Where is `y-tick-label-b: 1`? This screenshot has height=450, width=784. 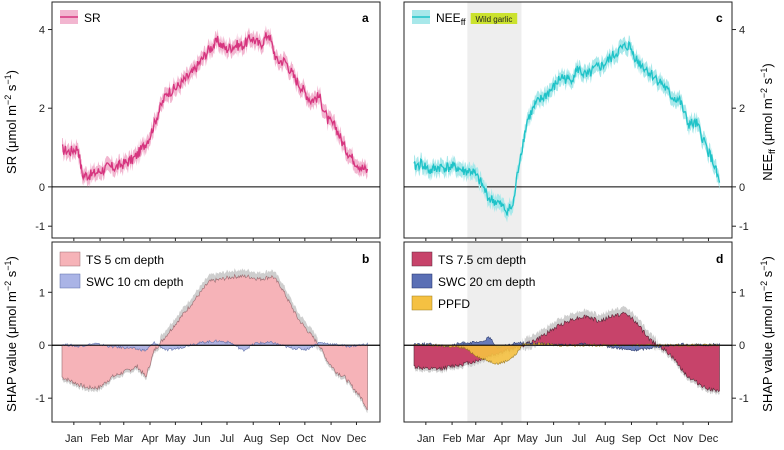 y-tick-label-b: 1 is located at coordinates (42, 293).